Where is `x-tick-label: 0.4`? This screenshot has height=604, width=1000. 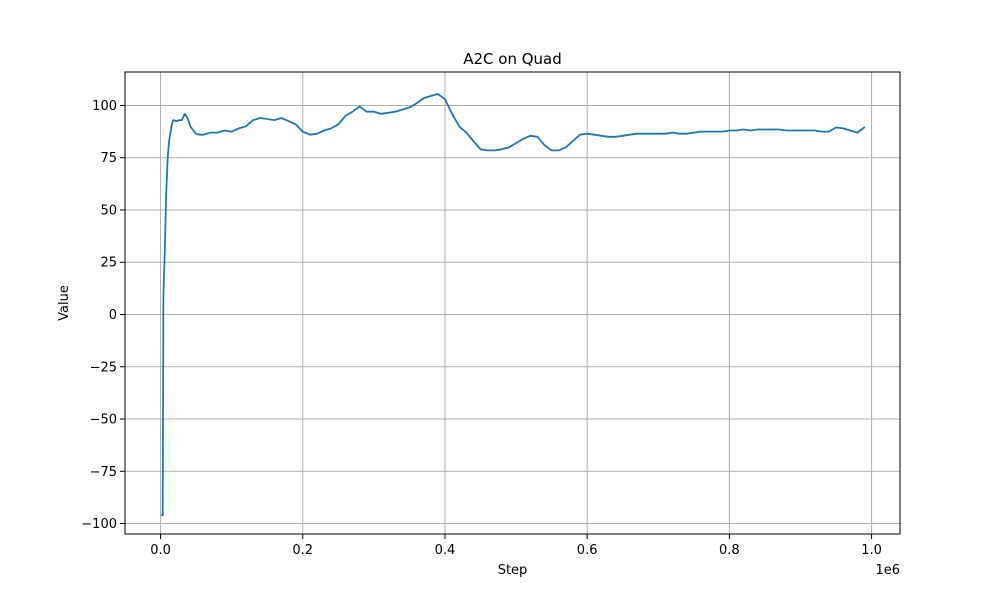
x-tick-label: 0.4 is located at coordinates (445, 550).